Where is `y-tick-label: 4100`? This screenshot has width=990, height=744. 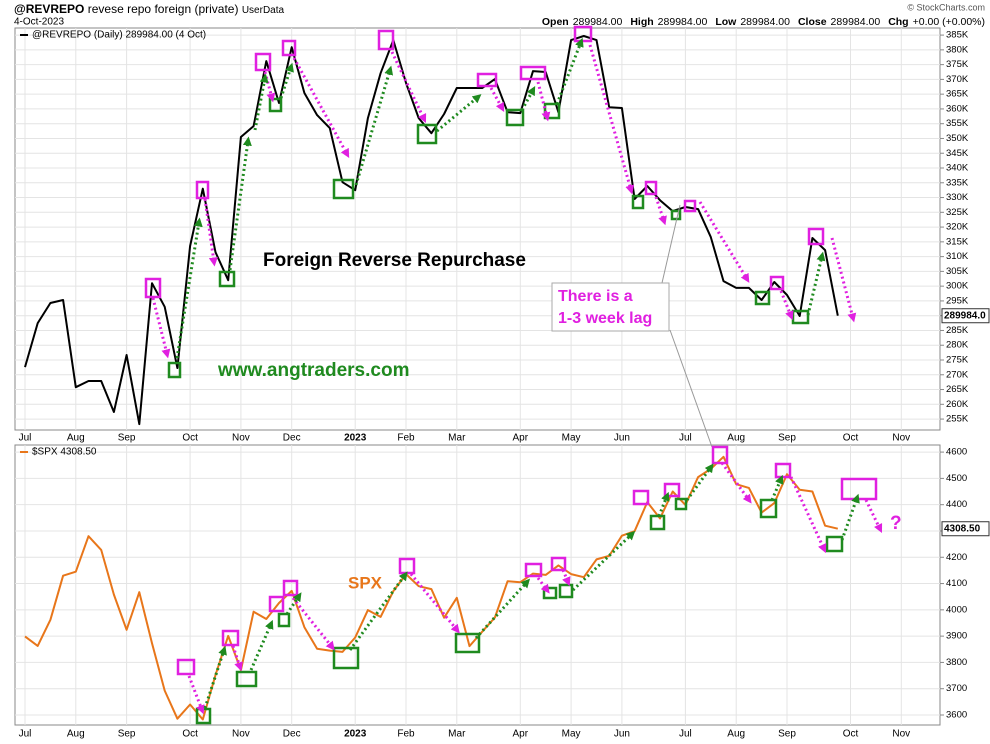
y-tick-label: 4100 is located at coordinates (956, 583).